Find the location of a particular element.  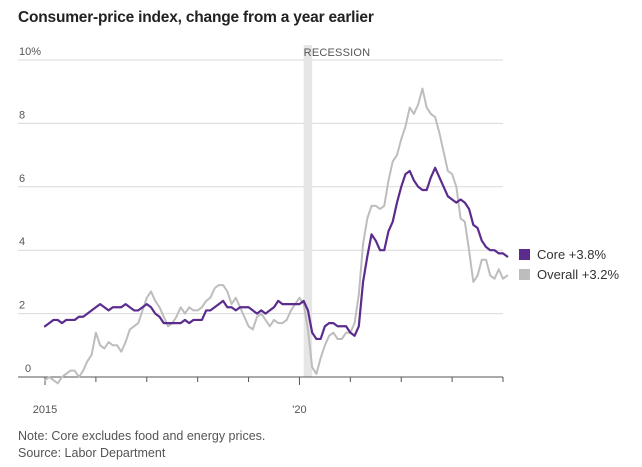

x-tick-label: '20 is located at coordinates (299, 410).